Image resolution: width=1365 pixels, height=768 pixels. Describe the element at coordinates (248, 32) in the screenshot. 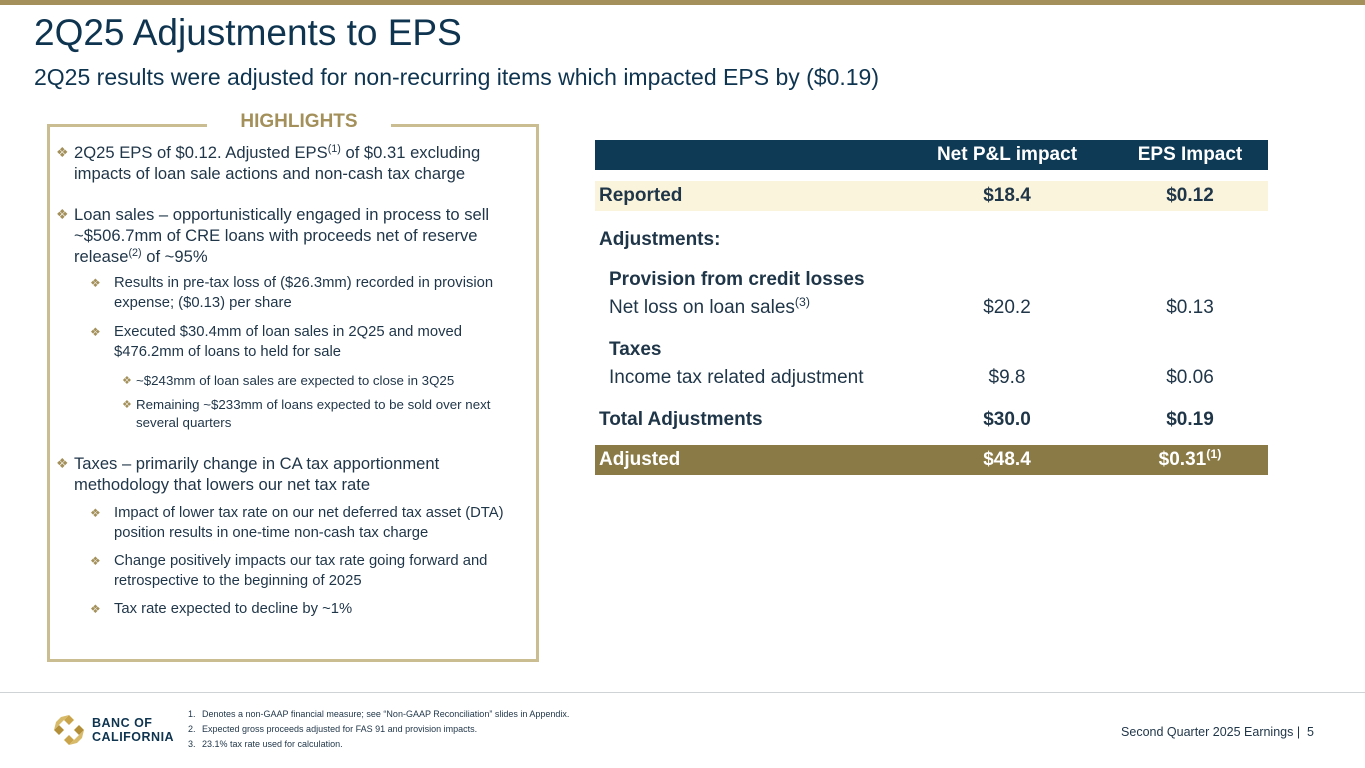

I see `page-title: 2Q25 Adjustments to EPS` at that location.